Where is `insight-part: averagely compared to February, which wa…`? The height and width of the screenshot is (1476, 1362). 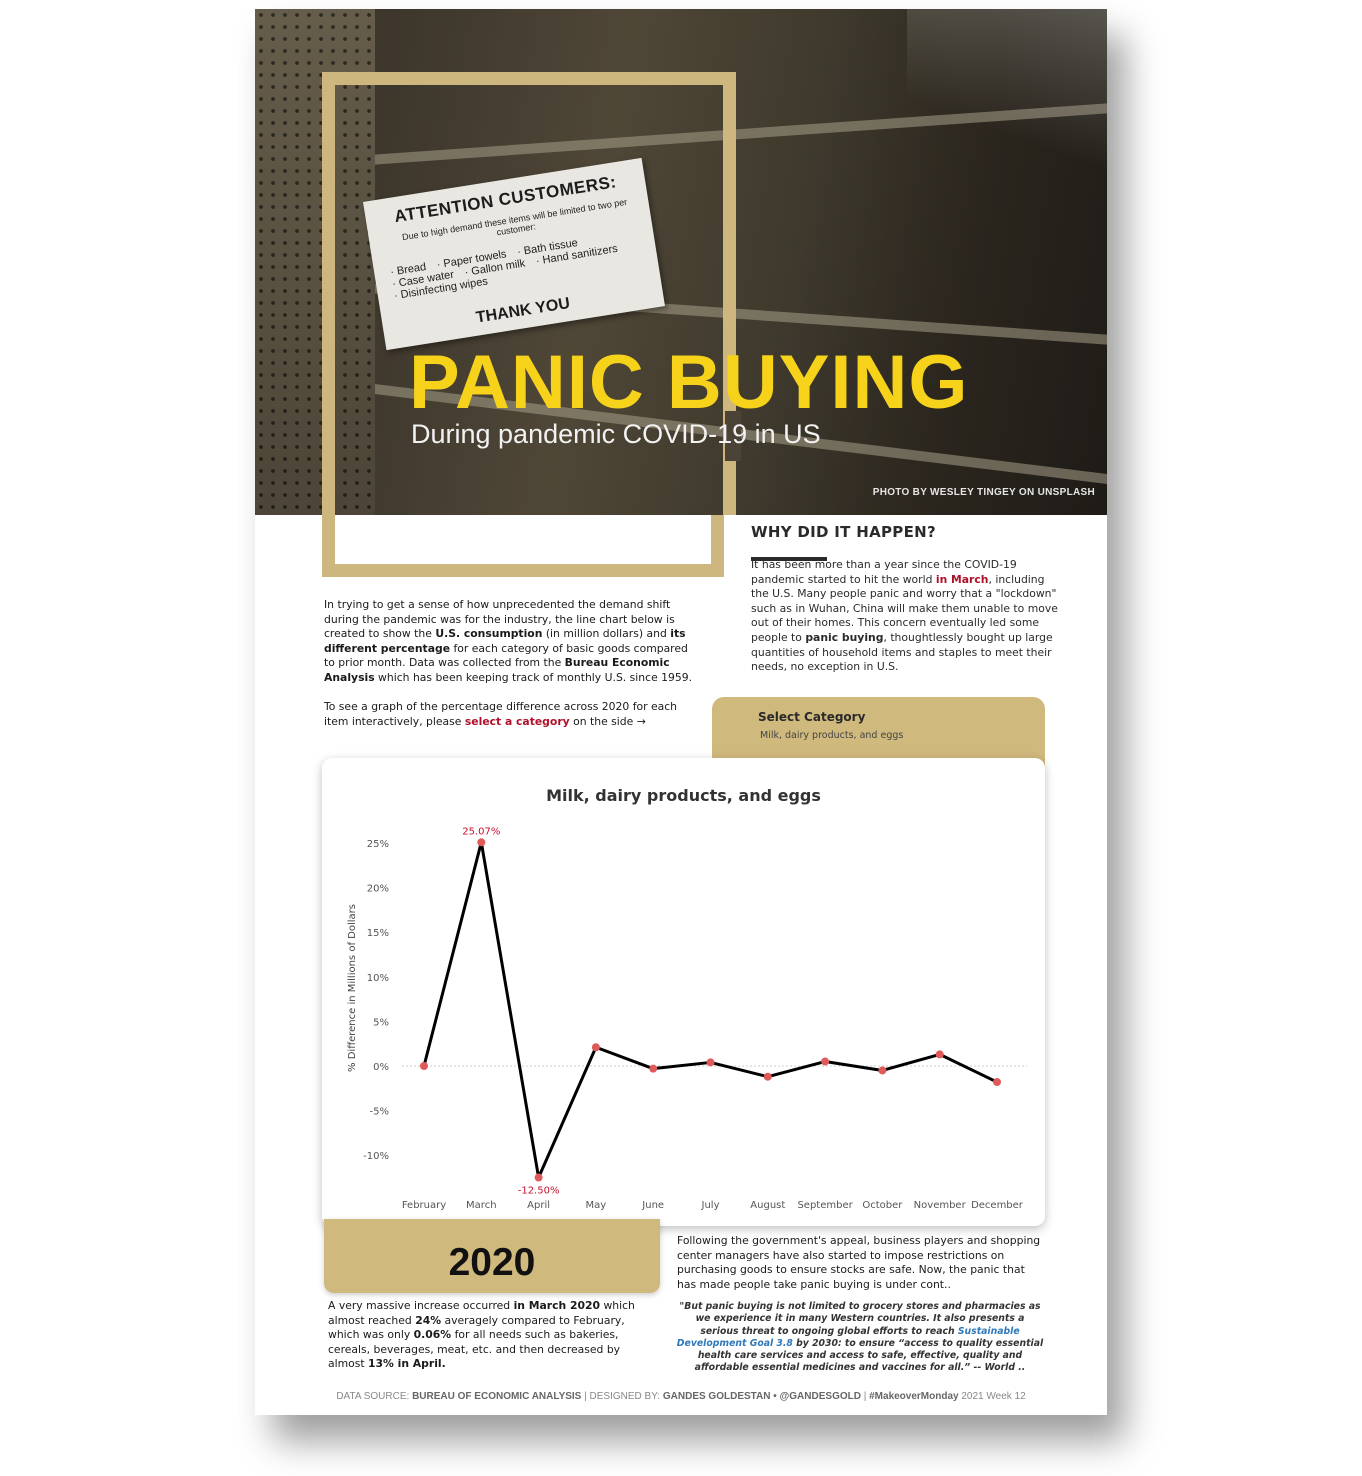
insight-part: averagely compared to February, which wa… is located at coordinates (476, 1327).